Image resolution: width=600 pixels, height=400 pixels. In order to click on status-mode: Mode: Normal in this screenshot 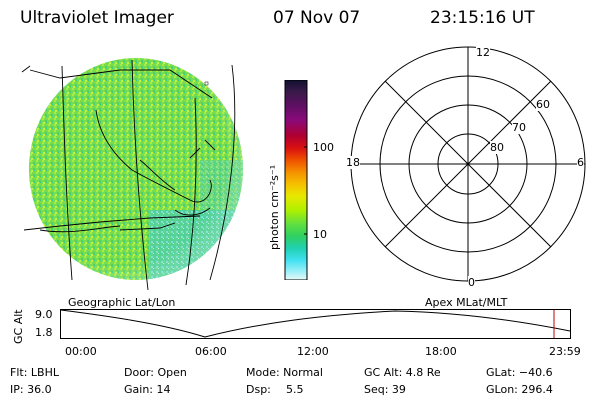, I will do `click(284, 372)`.